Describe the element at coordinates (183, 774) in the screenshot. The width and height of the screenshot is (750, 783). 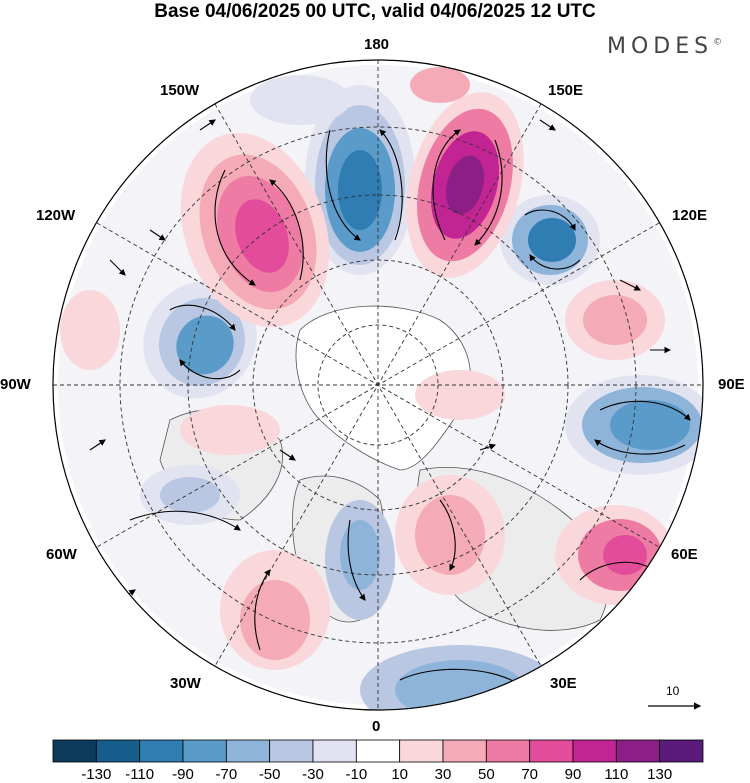
I see `colorbar-label: -90` at that location.